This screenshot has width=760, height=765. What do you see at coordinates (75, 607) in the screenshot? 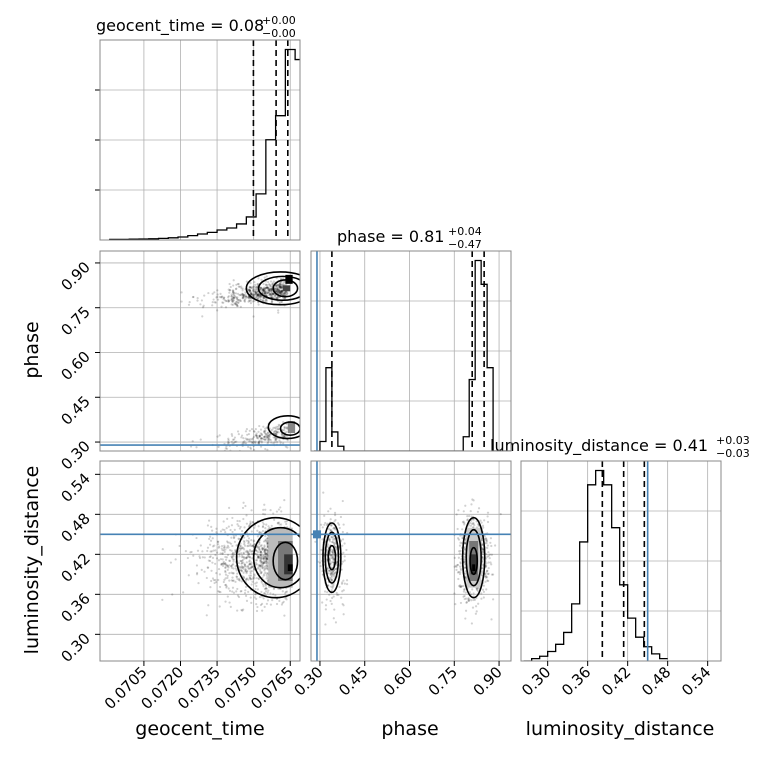
I see `y-tick-label-luminosity_distance: 0.36` at bounding box center [75, 607].